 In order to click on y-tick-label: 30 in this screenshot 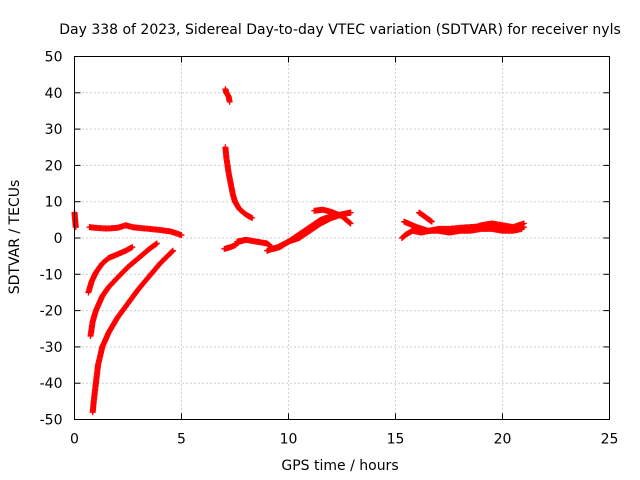, I will do `click(54, 130)`.